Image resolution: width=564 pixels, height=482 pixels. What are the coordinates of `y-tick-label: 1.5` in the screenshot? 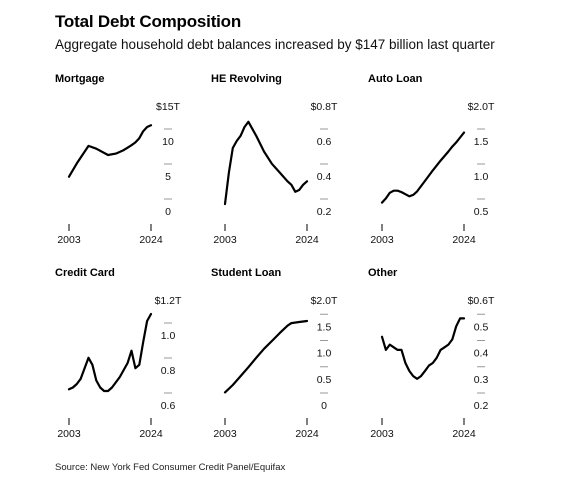 It's located at (481, 142).